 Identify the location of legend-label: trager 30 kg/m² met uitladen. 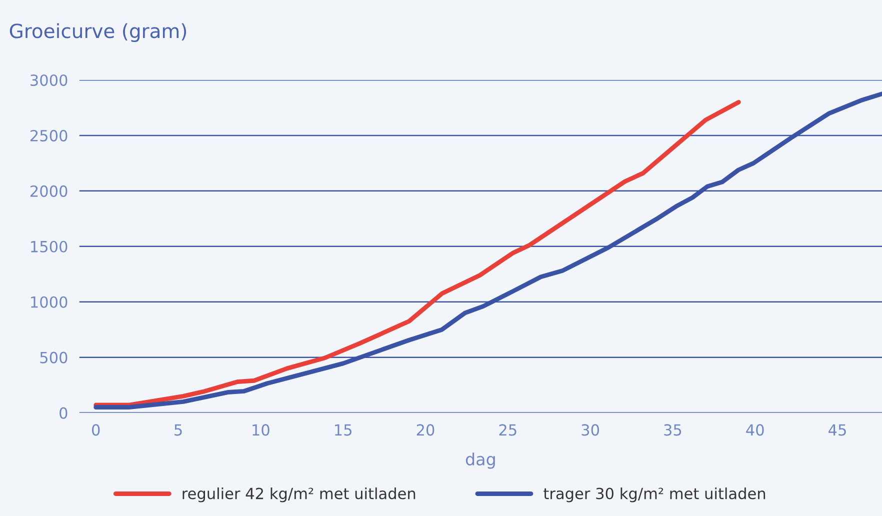
(655, 494).